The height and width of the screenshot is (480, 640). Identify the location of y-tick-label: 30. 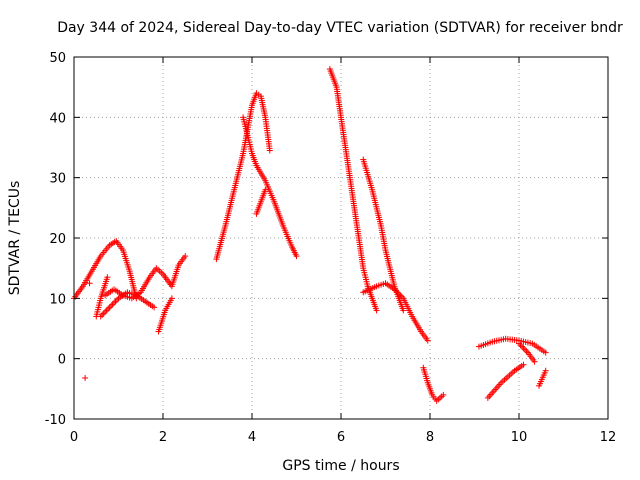
(57, 179).